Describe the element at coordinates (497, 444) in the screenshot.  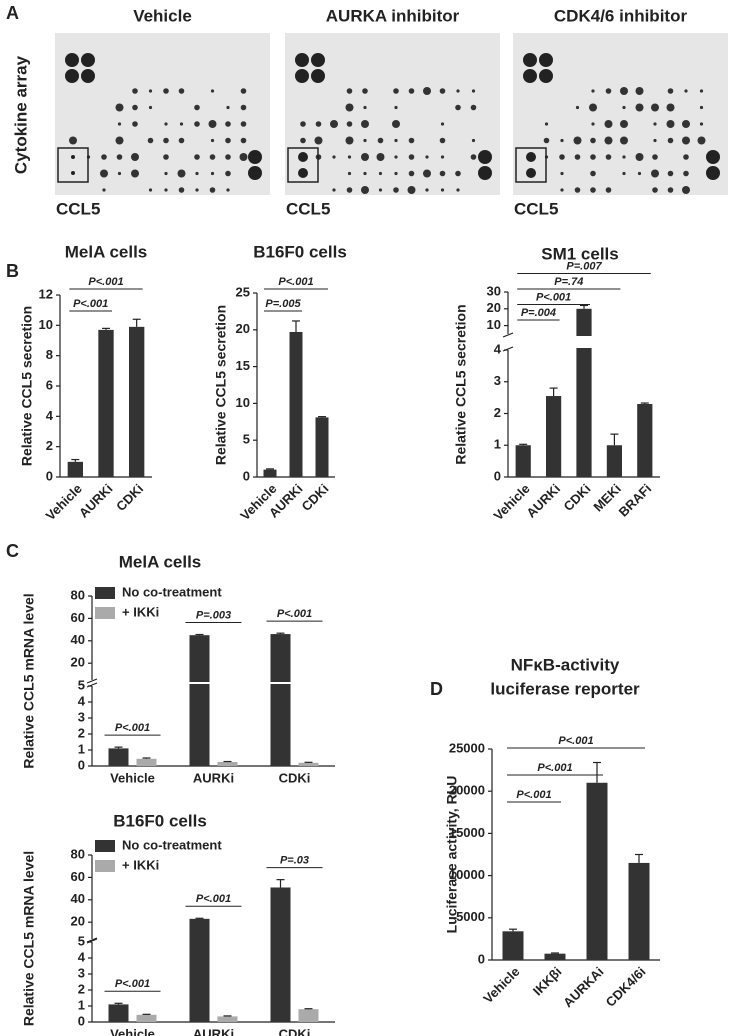
I see `y-tick-label: 1` at that location.